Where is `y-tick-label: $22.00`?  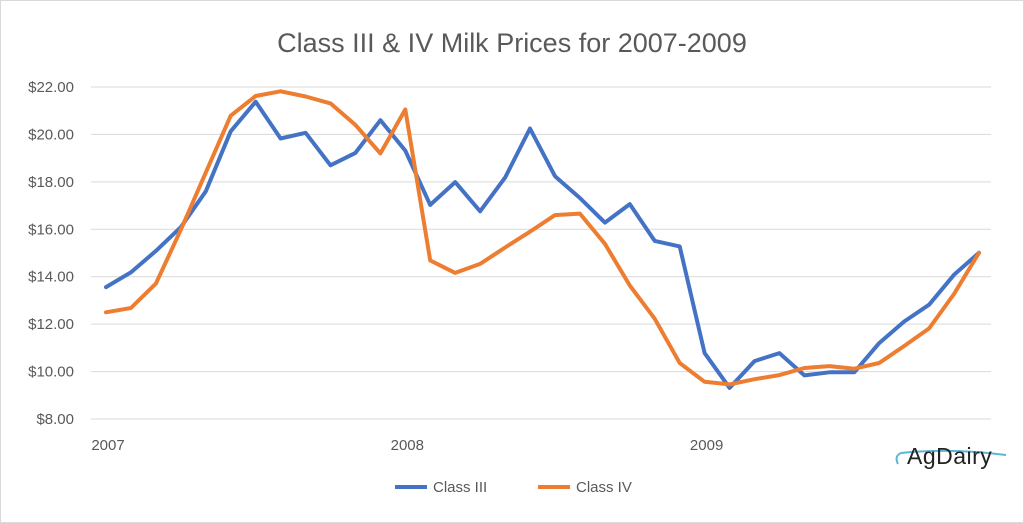 y-tick-label: $22.00 is located at coordinates (51, 87).